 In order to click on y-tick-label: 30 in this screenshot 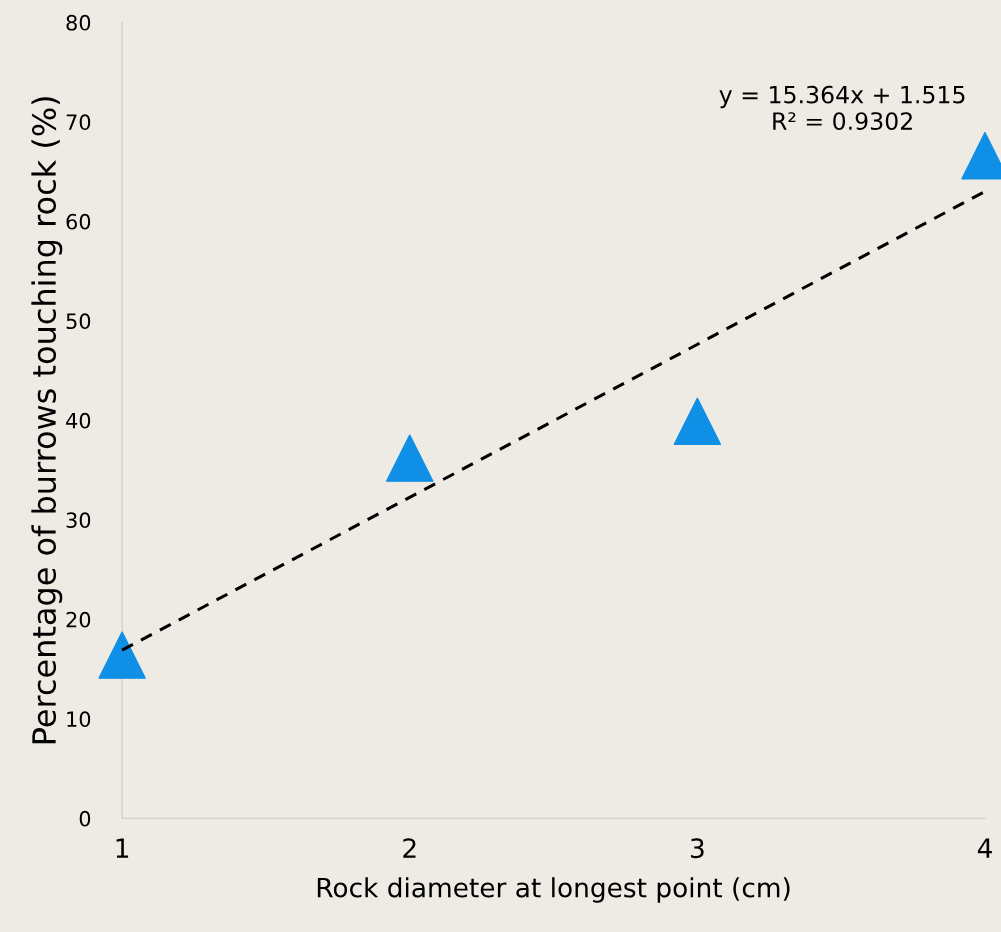, I will do `click(78, 520)`.